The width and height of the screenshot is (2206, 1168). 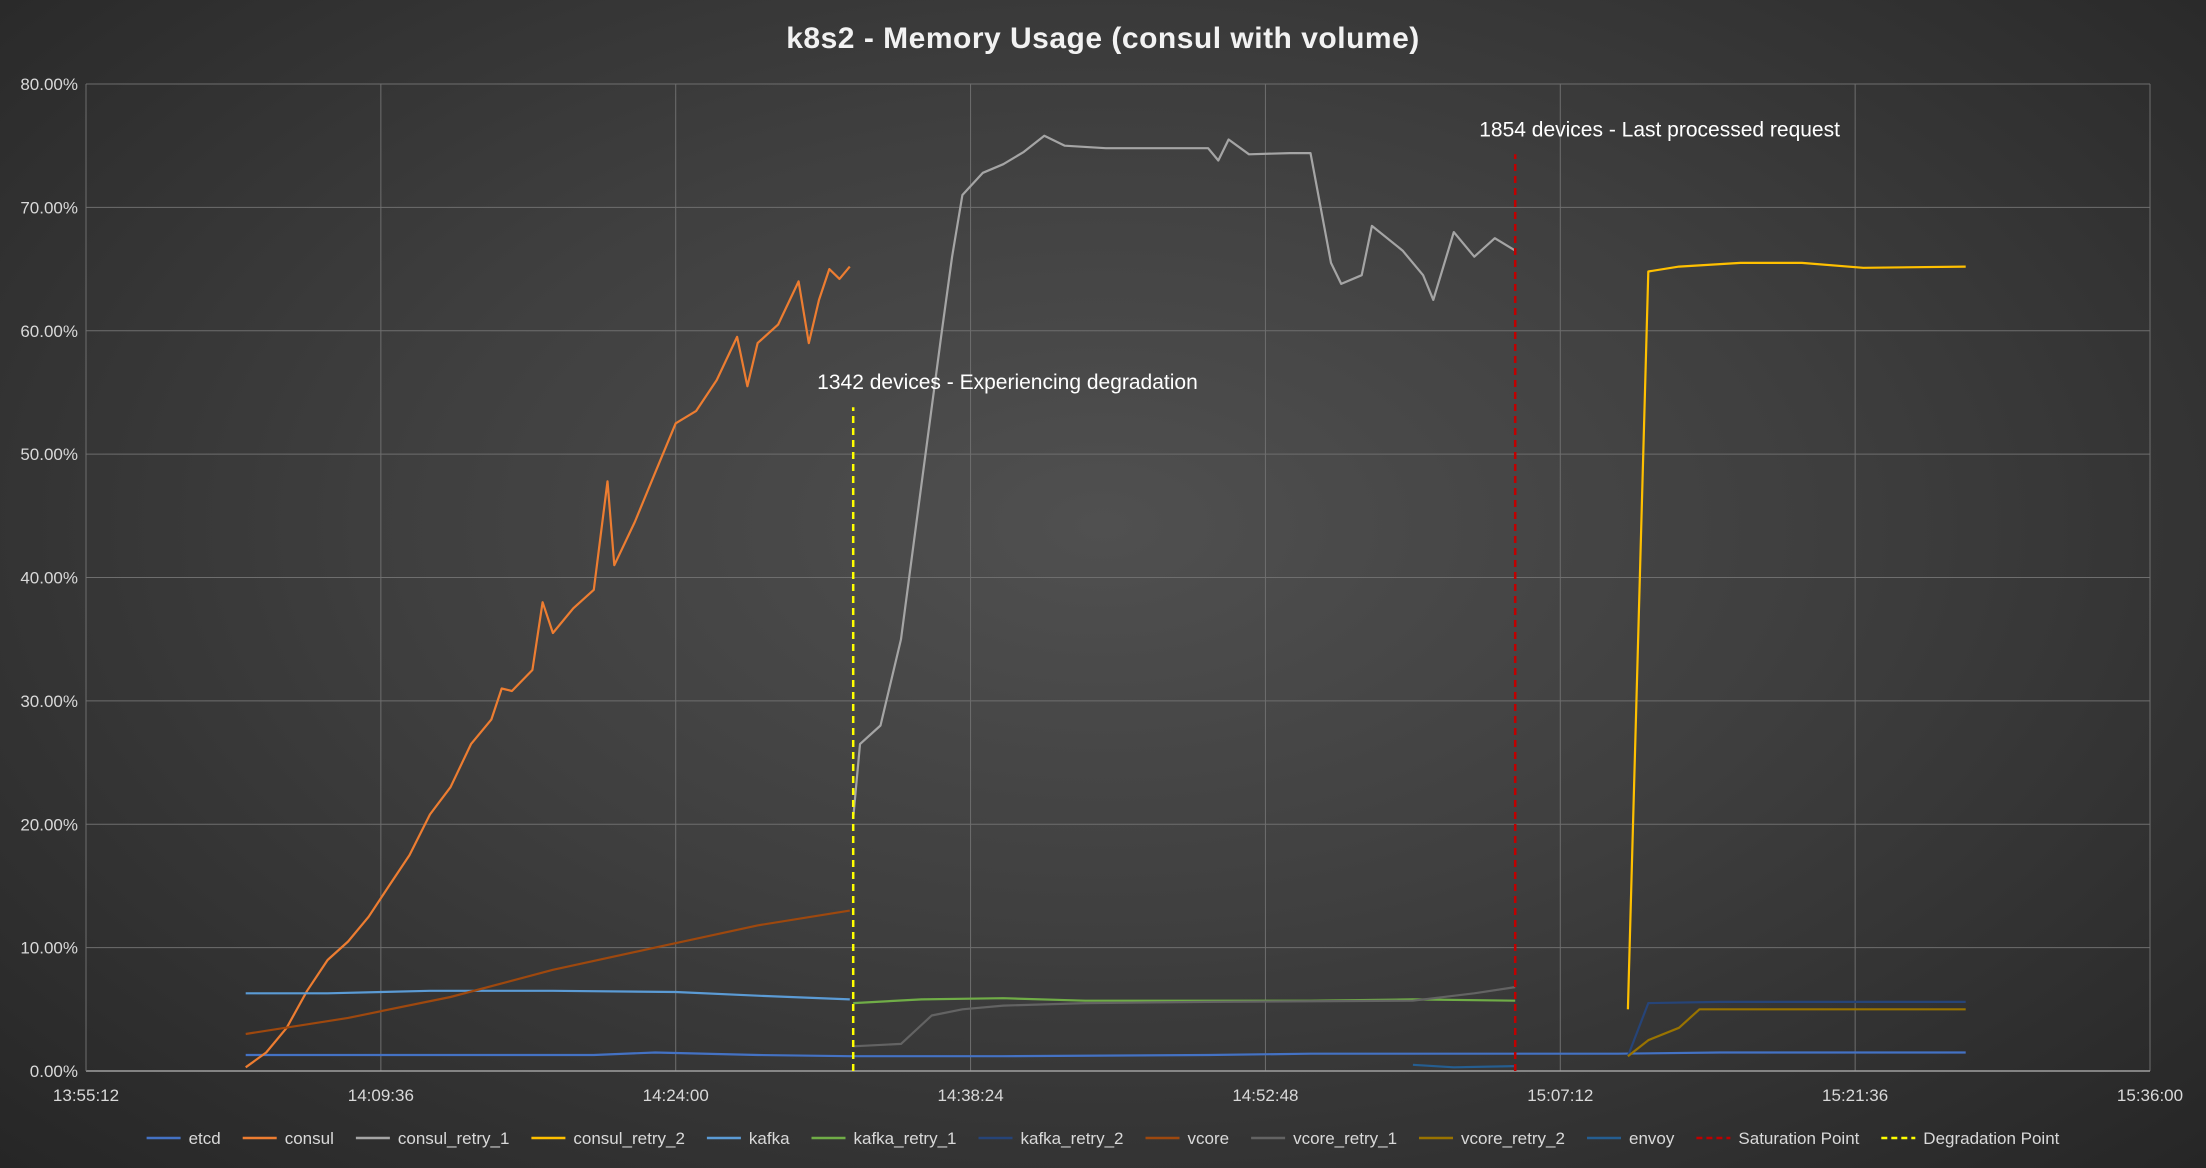 I want to click on y-tick-label: 80.00%, so click(x=49, y=84).